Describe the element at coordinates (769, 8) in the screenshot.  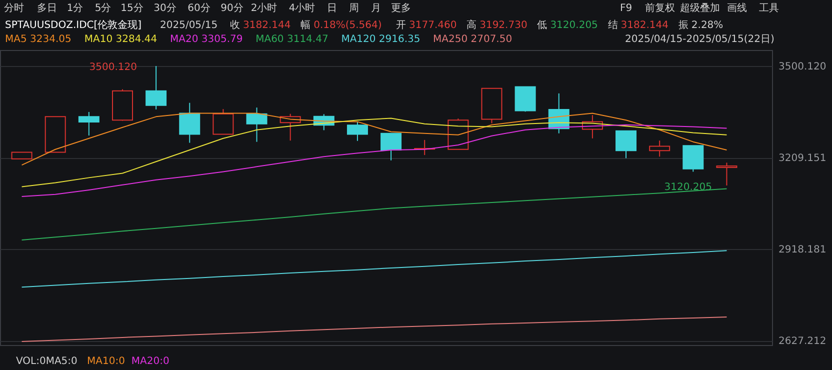
I see `text: 工具` at that location.